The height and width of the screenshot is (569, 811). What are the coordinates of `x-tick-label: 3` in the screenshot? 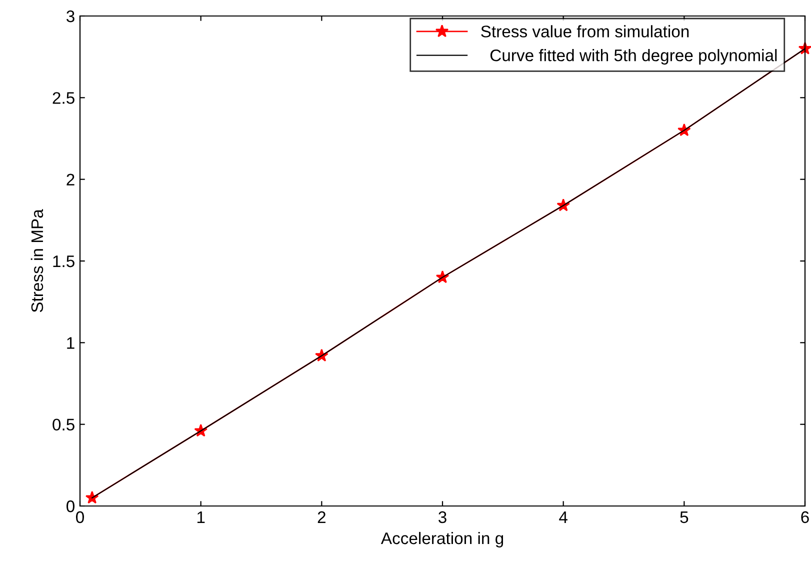 It's located at (442, 517).